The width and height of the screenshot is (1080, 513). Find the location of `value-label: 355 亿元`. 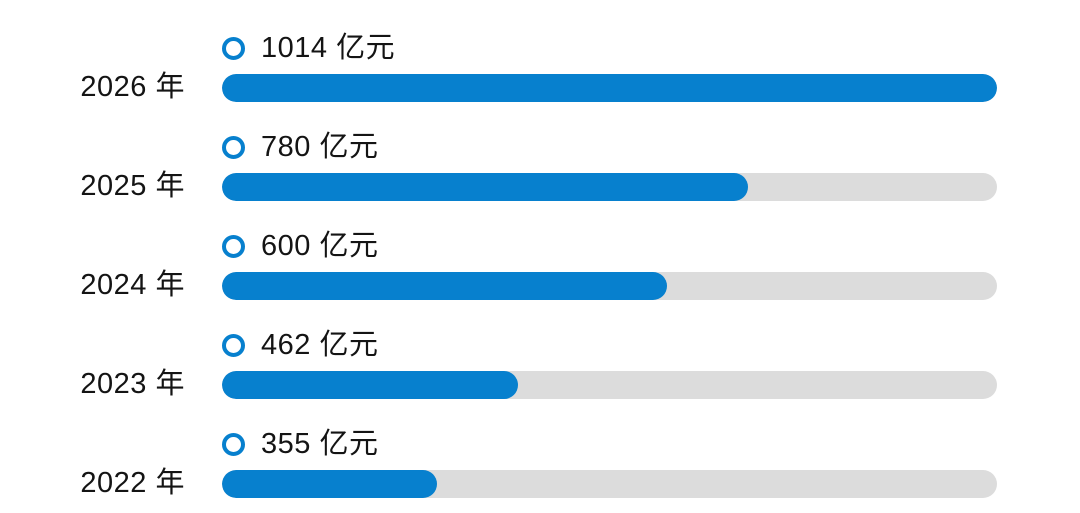

value-label: 355 亿元 is located at coordinates (320, 444).